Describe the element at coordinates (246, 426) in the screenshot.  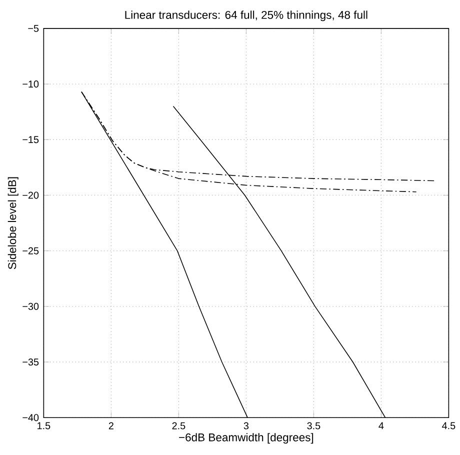
I see `x-tick-label: 3` at that location.